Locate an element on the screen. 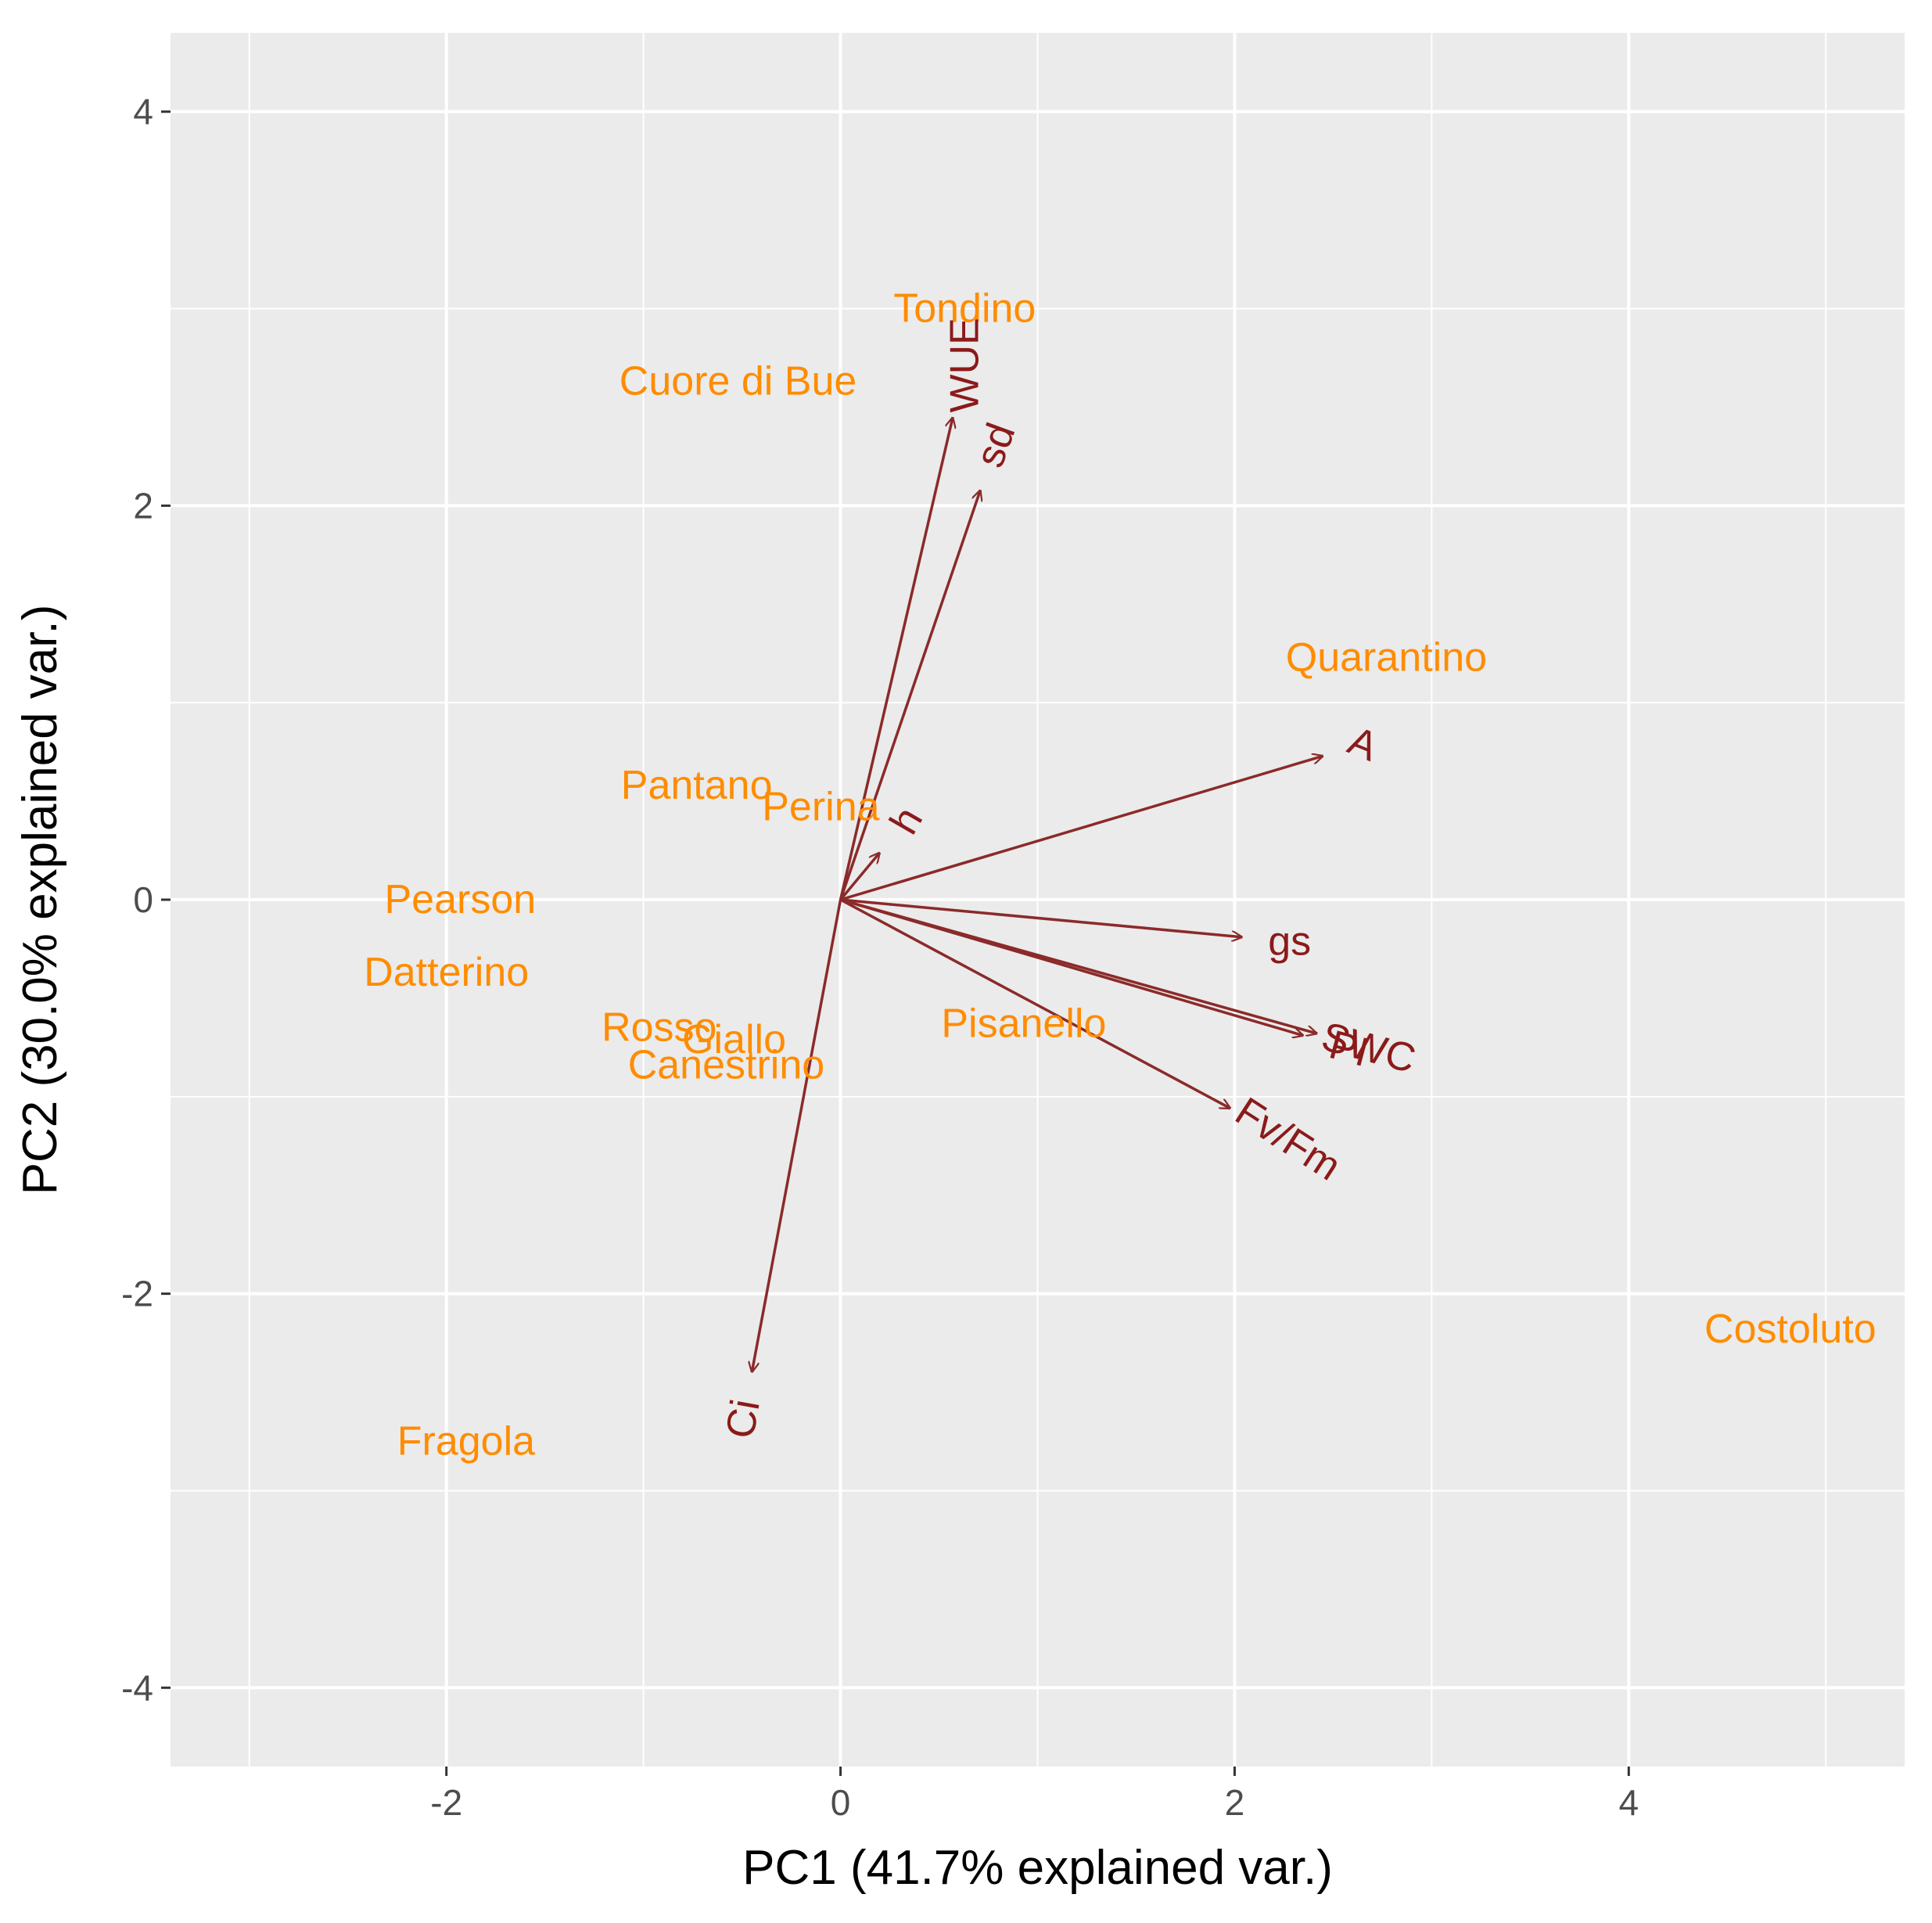  arrow-fv-fm is located at coordinates (1035, 1004).